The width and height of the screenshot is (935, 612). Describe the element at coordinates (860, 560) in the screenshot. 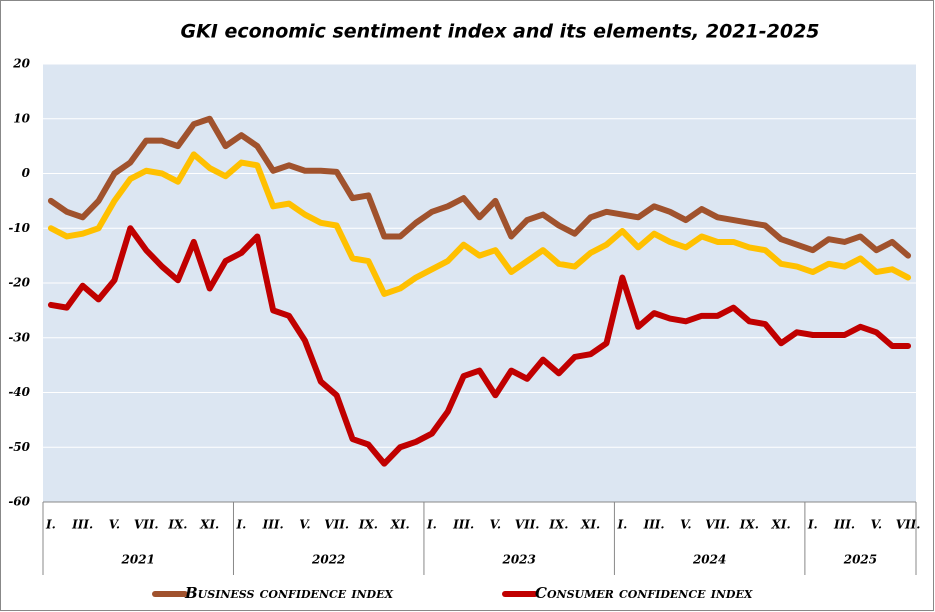

I see `year-label: 2025` at that location.